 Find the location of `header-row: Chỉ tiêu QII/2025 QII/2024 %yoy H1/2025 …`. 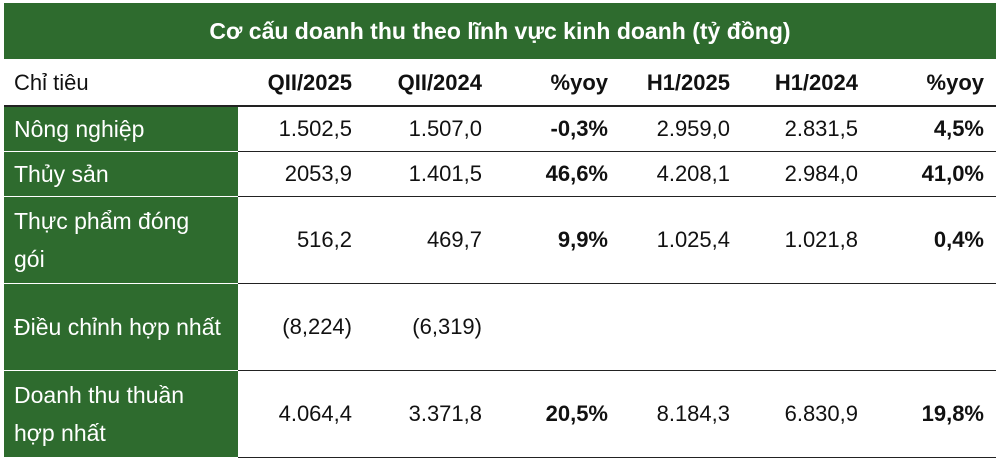

header-row: Chỉ tiêu QII/2025 QII/2024 %yoy H1/2025 … is located at coordinates (500, 84).